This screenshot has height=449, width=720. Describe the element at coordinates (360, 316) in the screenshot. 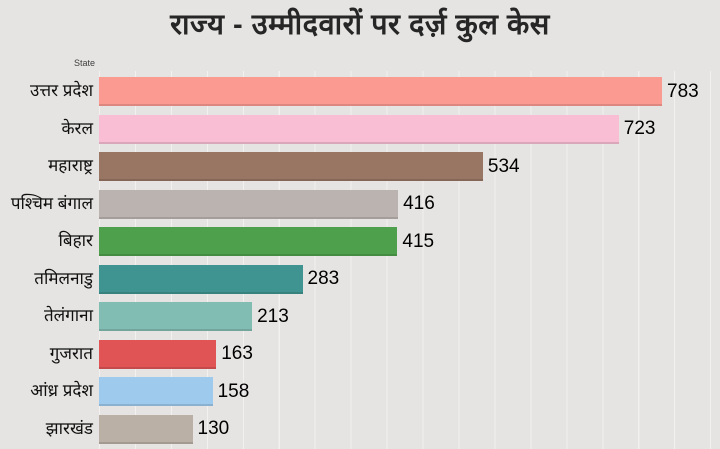

I see `bar-row: तेलंगाना 213` at that location.